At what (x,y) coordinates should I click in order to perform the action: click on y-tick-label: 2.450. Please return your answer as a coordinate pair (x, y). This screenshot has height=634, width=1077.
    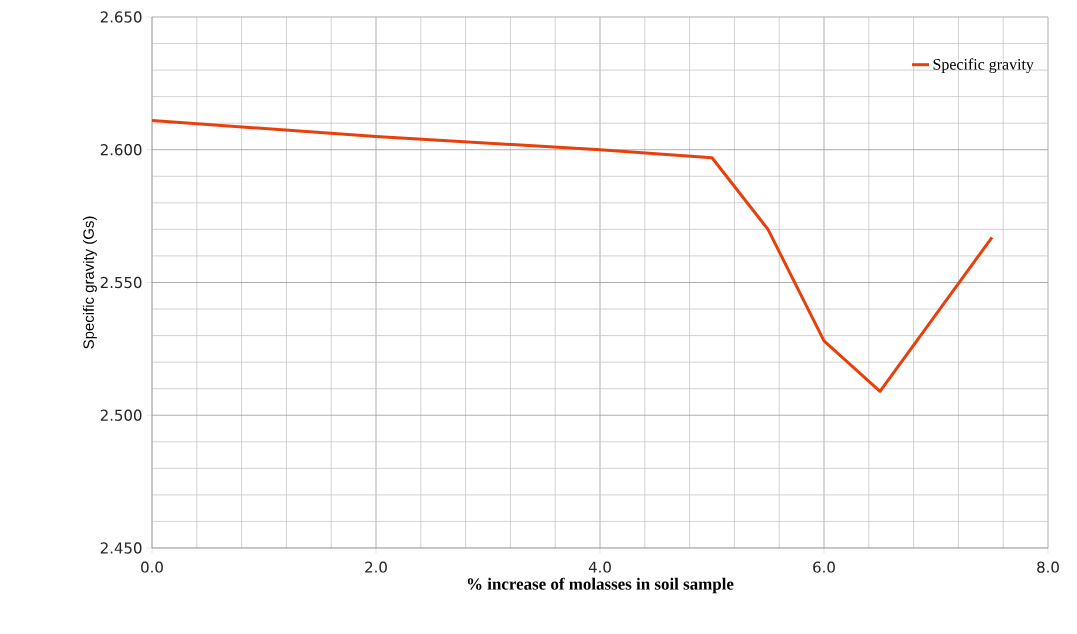
    Looking at the image, I should click on (121, 548).